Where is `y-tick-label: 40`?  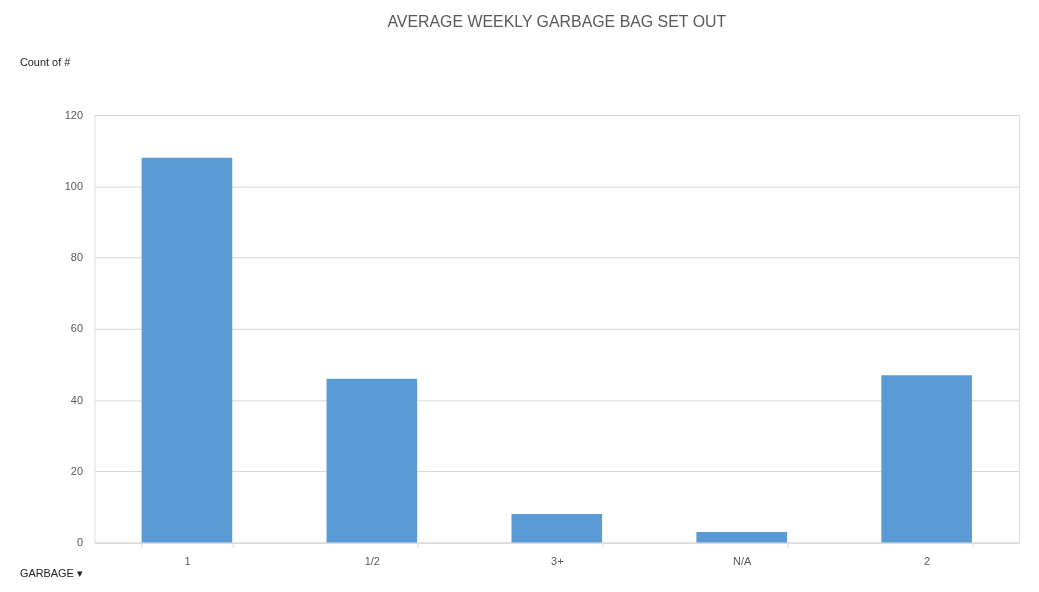
y-tick-label: 40 is located at coordinates (77, 399).